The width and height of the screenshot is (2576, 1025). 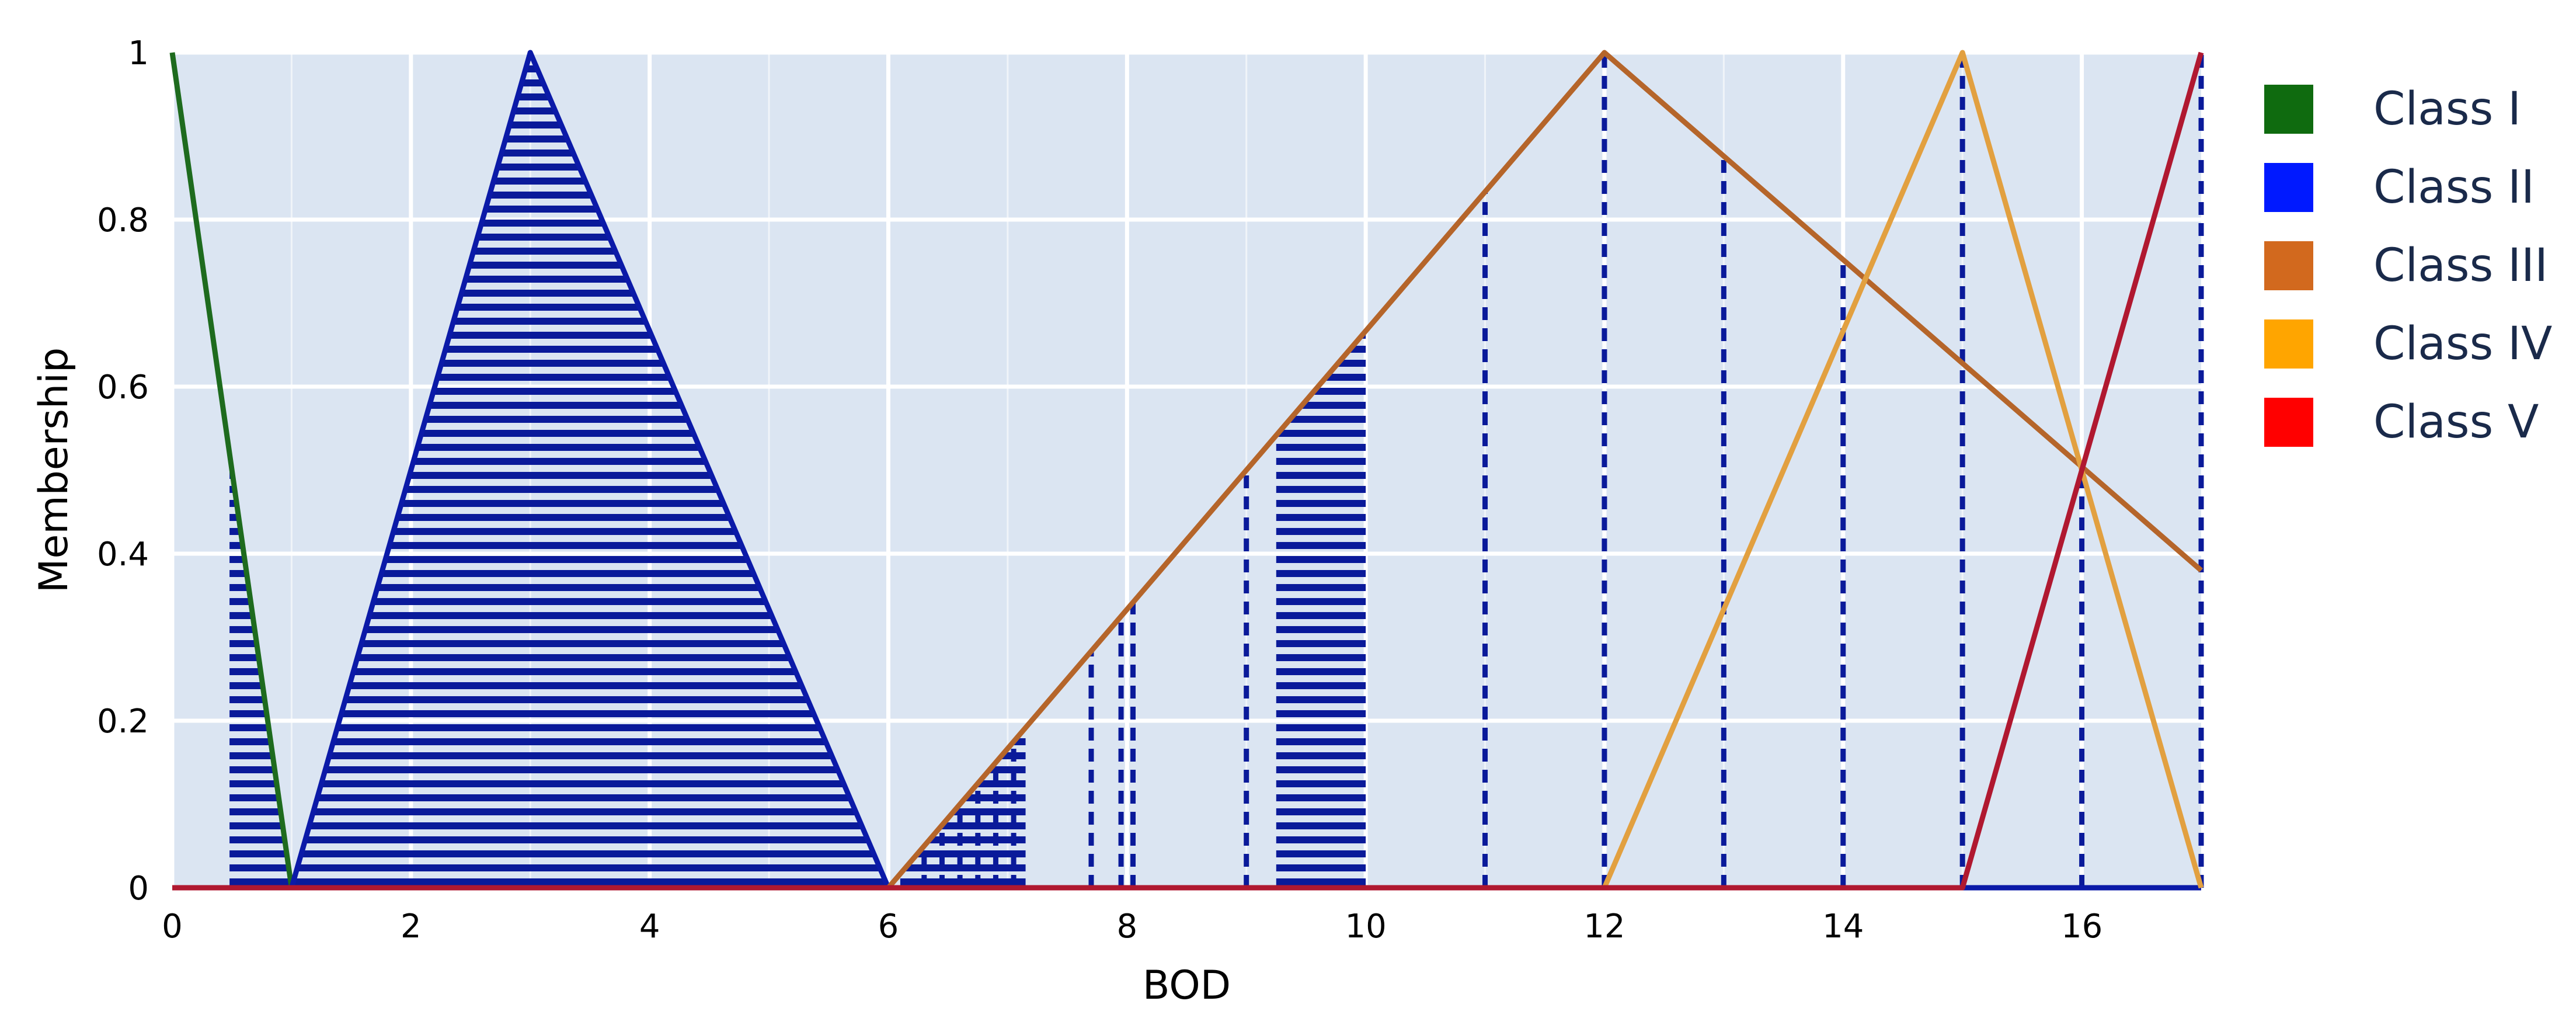 What do you see at coordinates (1604, 927) in the screenshot?
I see `x-tick-label: 12` at bounding box center [1604, 927].